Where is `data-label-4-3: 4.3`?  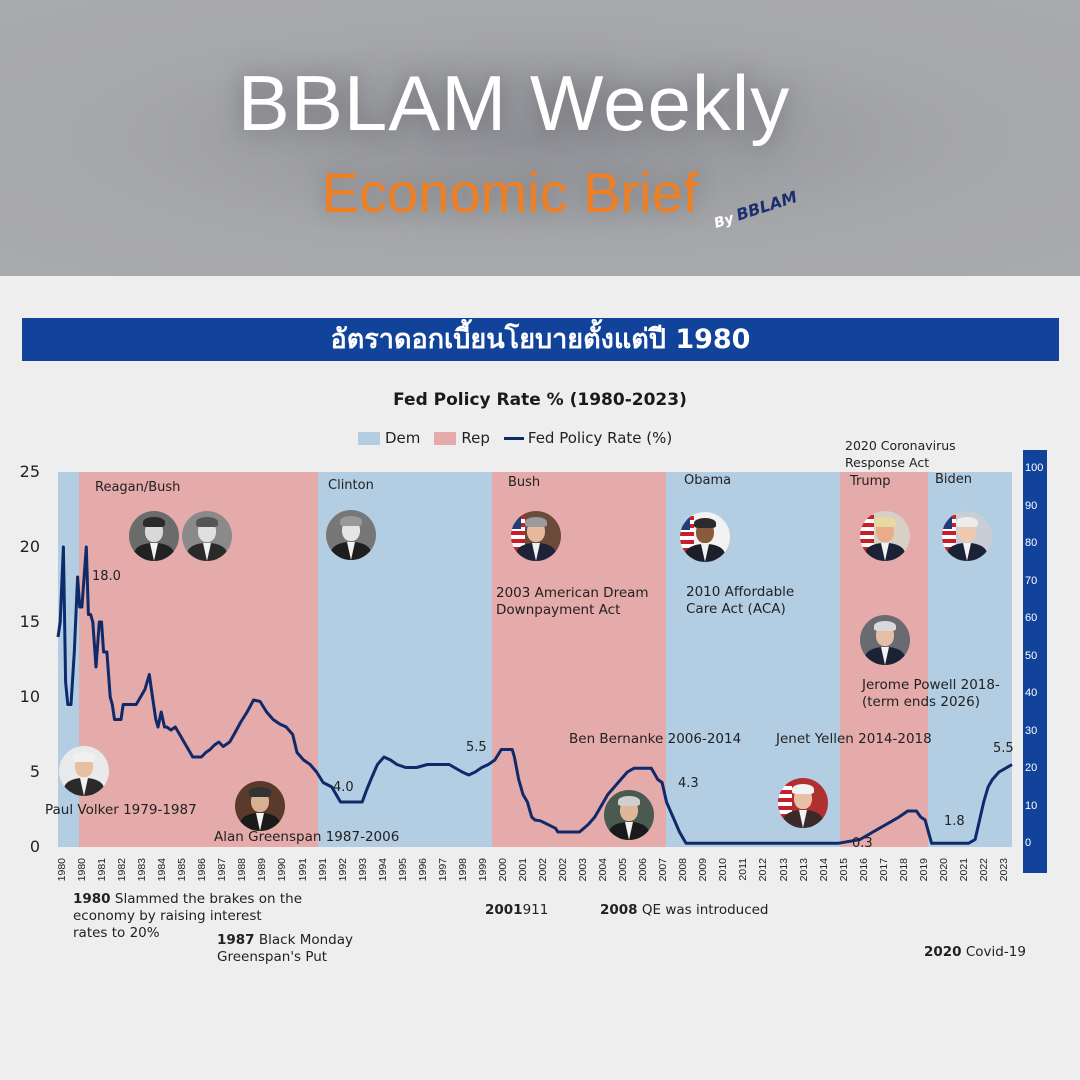
data-label-4-3: 4.3 is located at coordinates (688, 783).